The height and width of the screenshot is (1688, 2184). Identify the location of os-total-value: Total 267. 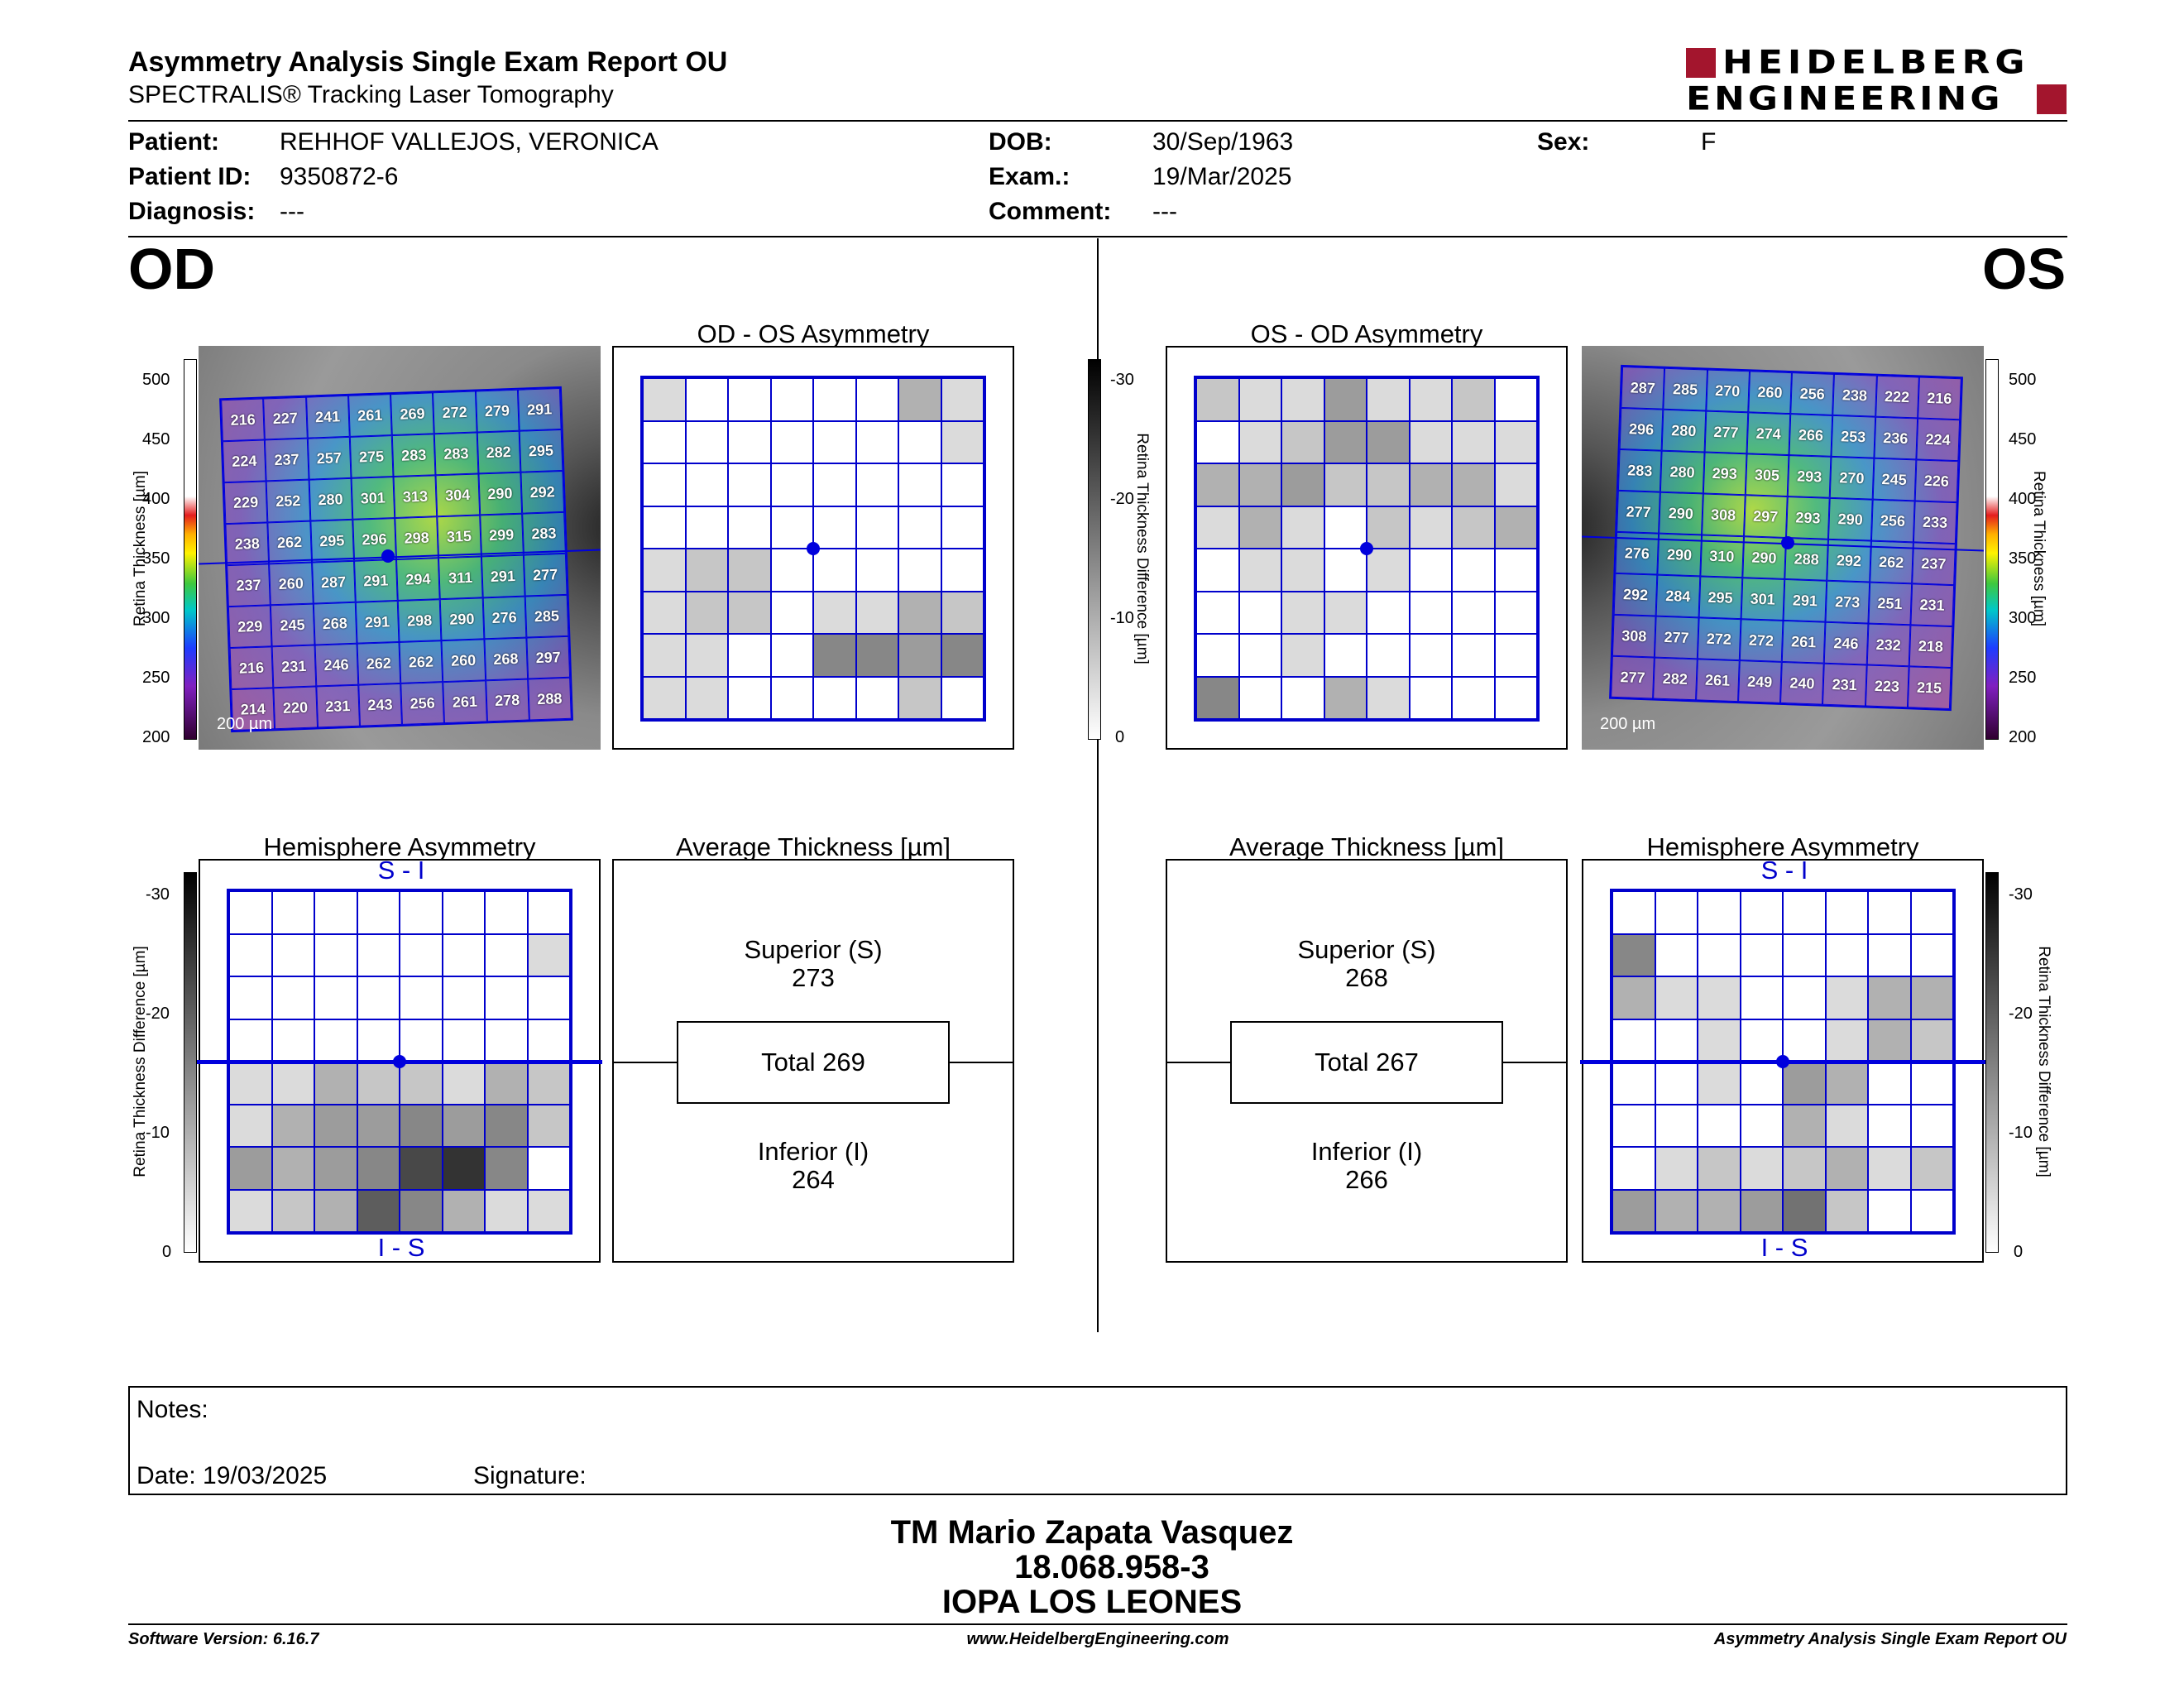
(1367, 1062).